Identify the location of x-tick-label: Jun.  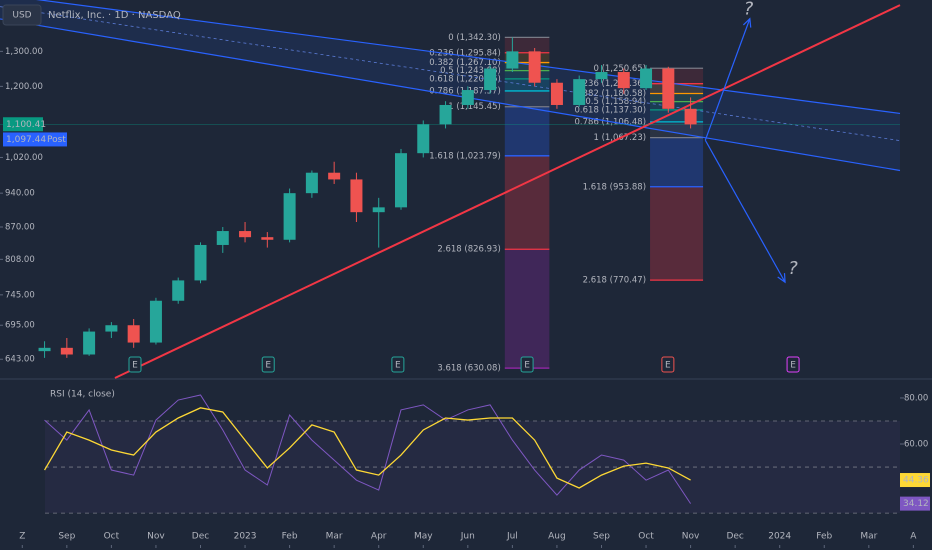
(467, 537).